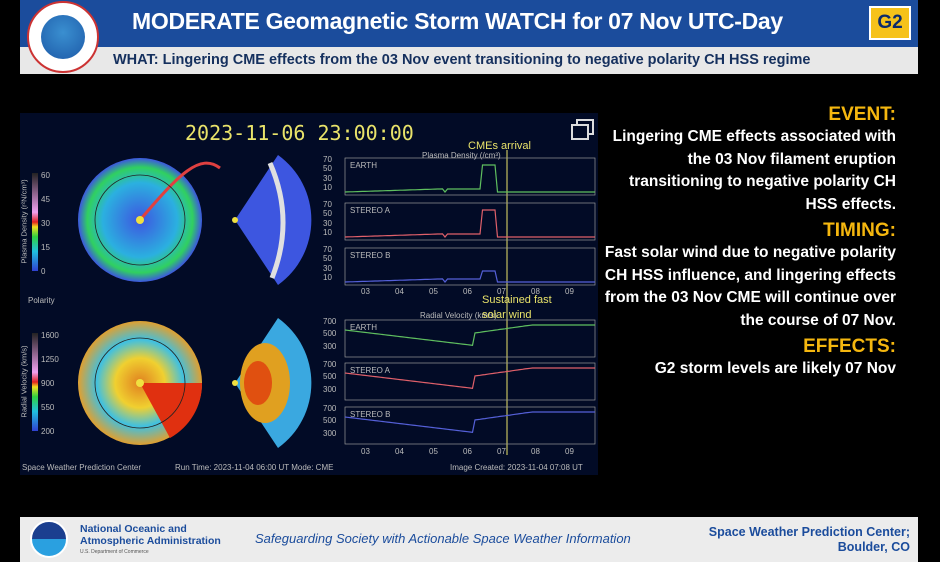 The image size is (940, 562). Describe the element at coordinates (48, 431) in the screenshot. I see `colorbar-tick: 200` at that location.